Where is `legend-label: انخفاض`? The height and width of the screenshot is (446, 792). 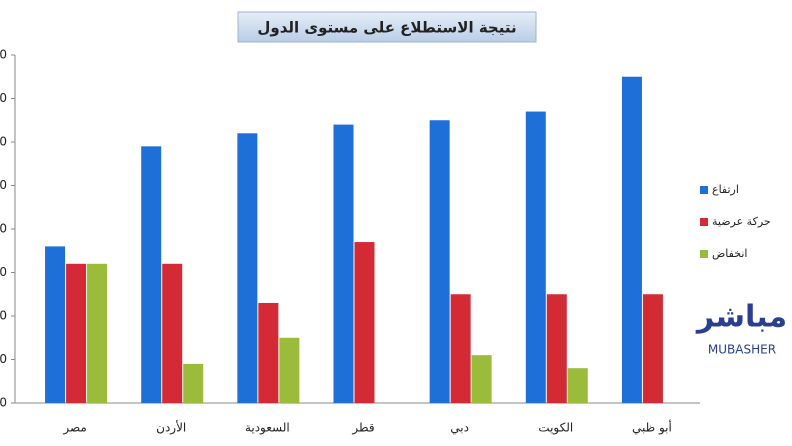 legend-label: انخفاض is located at coordinates (729, 253).